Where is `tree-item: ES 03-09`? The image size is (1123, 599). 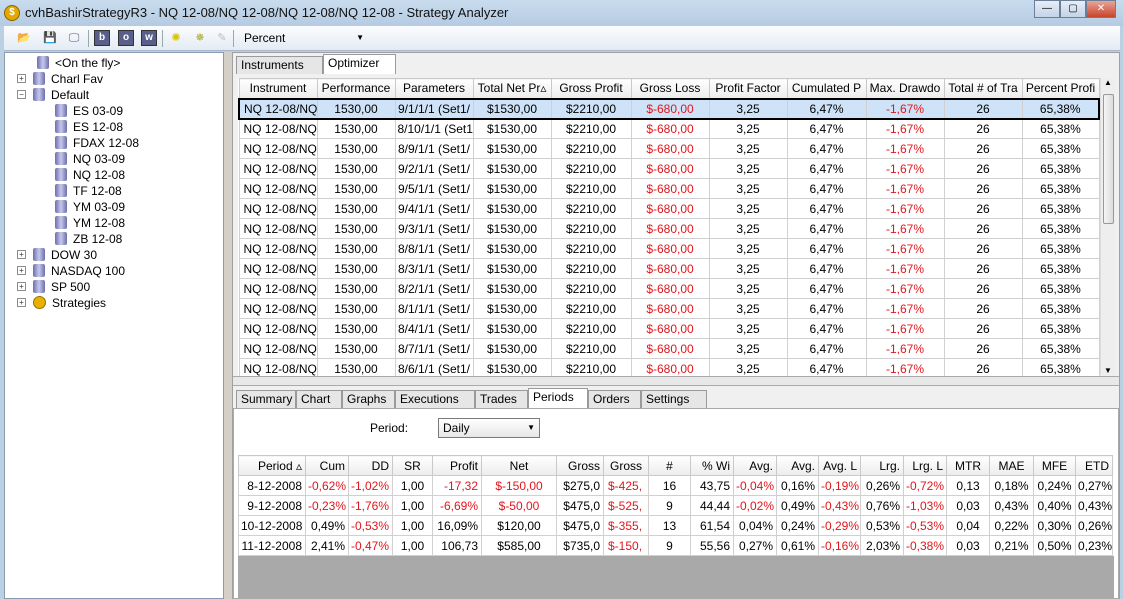
tree-item: ES 03-09 is located at coordinates (89, 111).